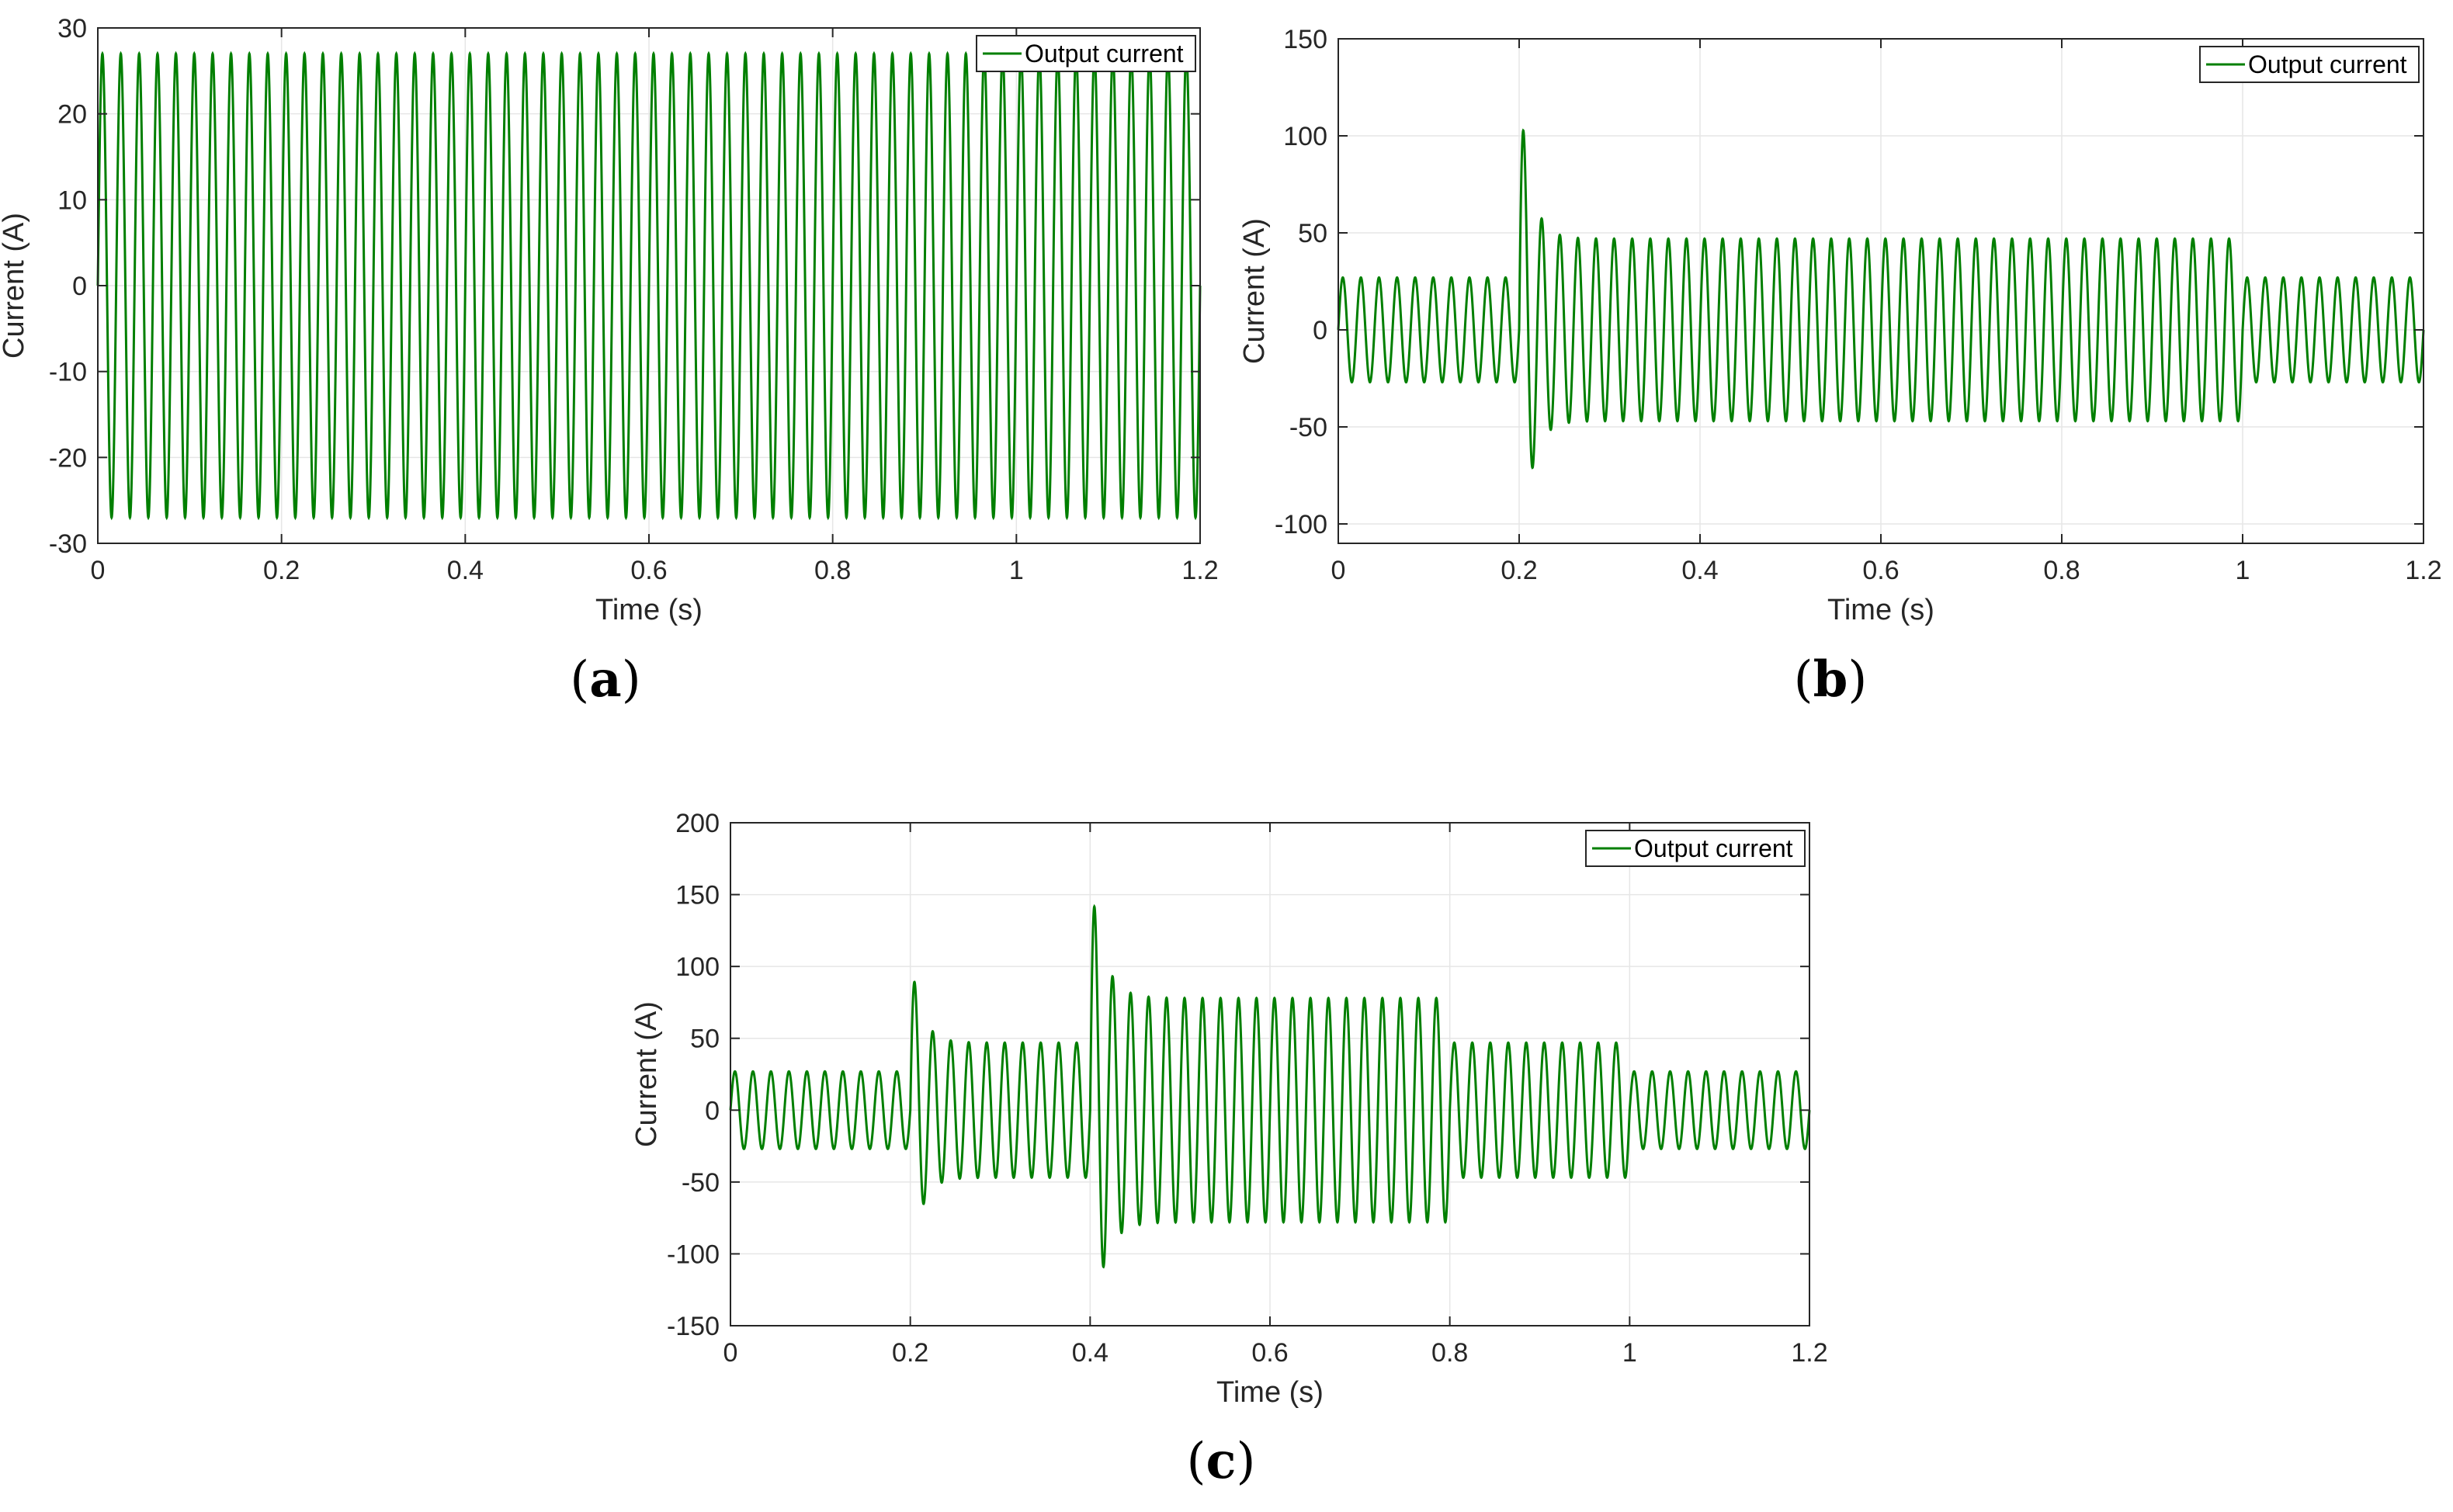 The height and width of the screenshot is (1512, 2453). I want to click on y-tick-label-a-0: 30, so click(72, 28).